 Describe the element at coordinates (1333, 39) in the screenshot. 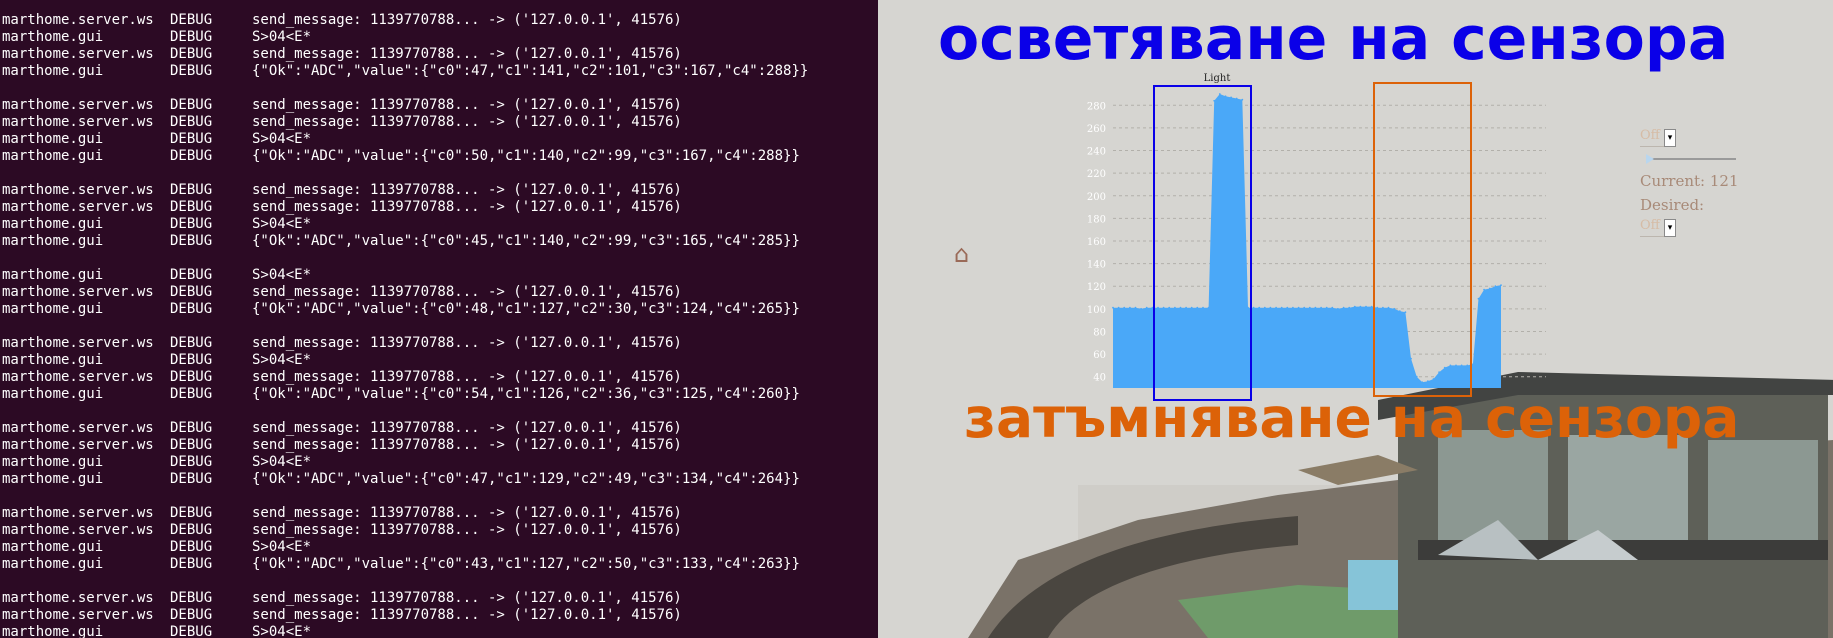

I see `annotation-illuminate-sensor: осветяване на сензора` at that location.